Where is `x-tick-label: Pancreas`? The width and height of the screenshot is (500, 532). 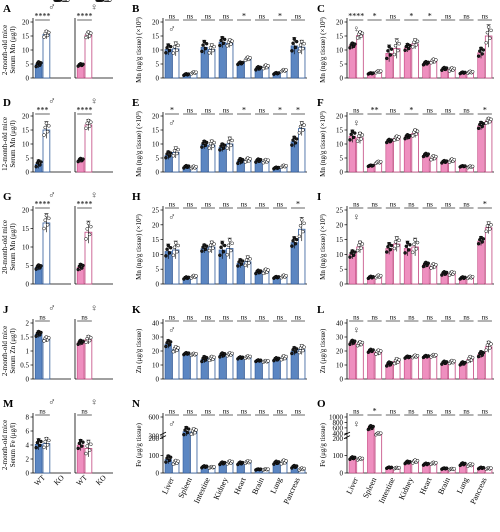 x-tick-label: Pancreas is located at coordinates (292, 491).